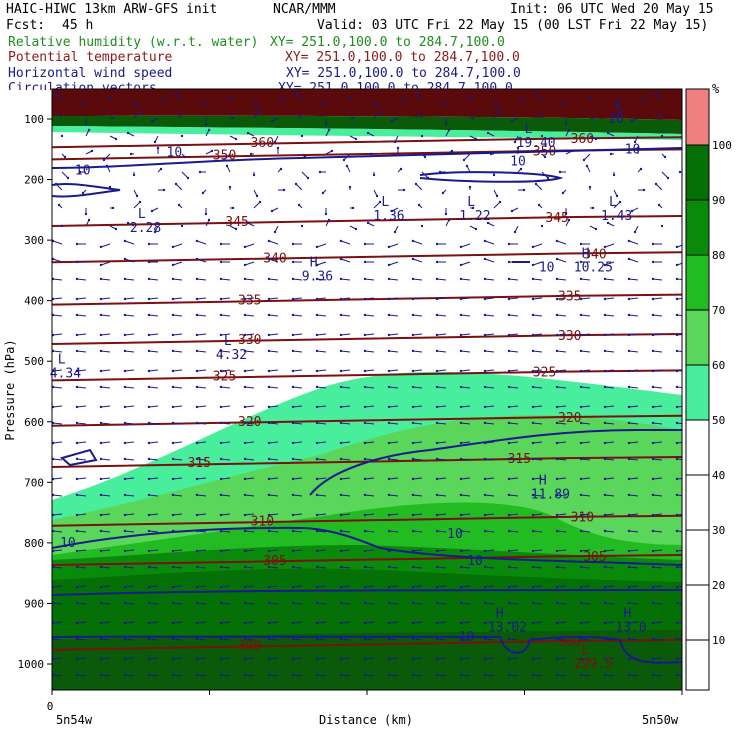 The width and height of the screenshot is (740, 740). What do you see at coordinates (34, 482) in the screenshot?
I see `y-tick-label: 700` at bounding box center [34, 482].